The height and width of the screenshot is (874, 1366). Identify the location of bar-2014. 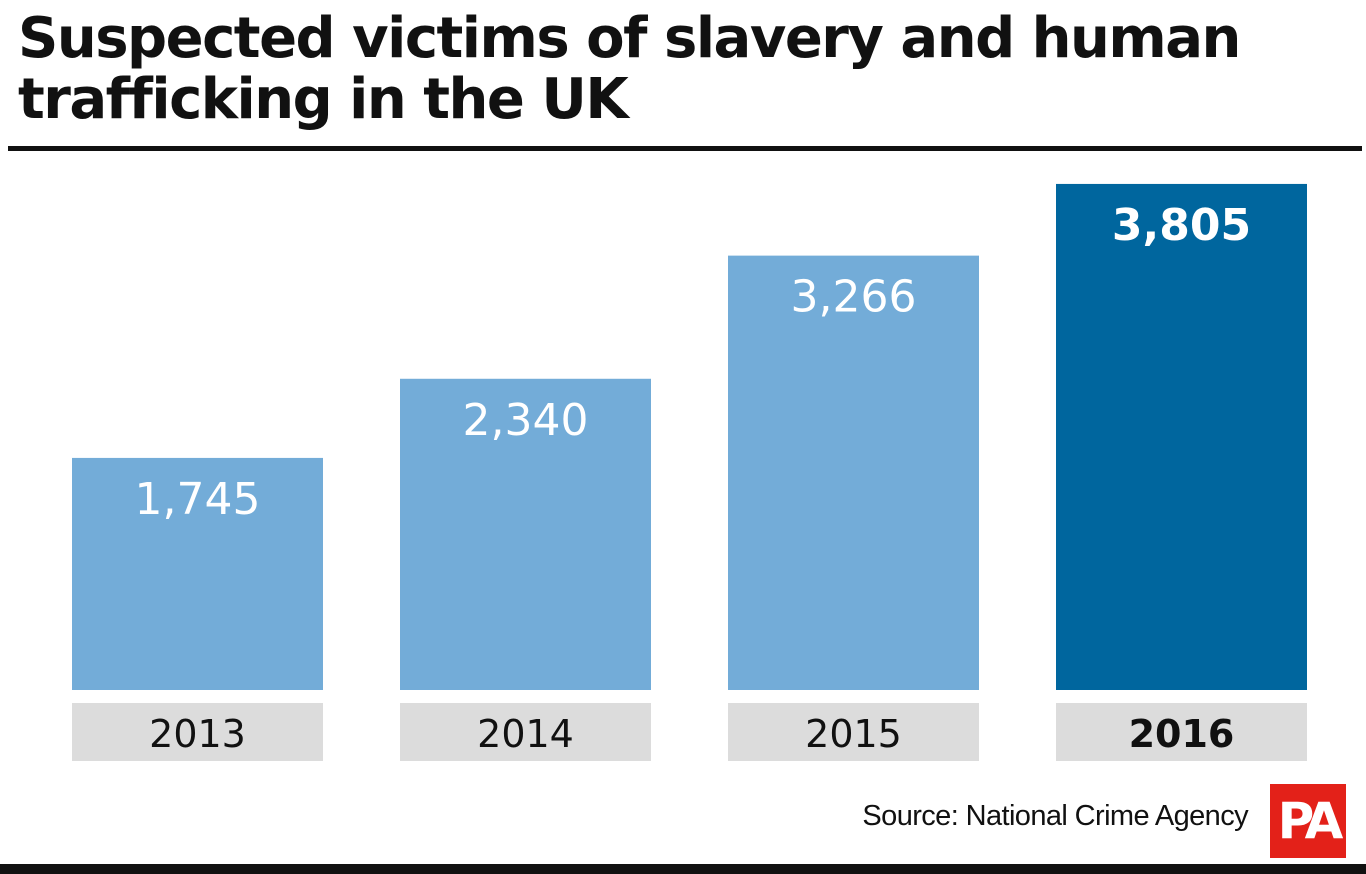
(525, 534).